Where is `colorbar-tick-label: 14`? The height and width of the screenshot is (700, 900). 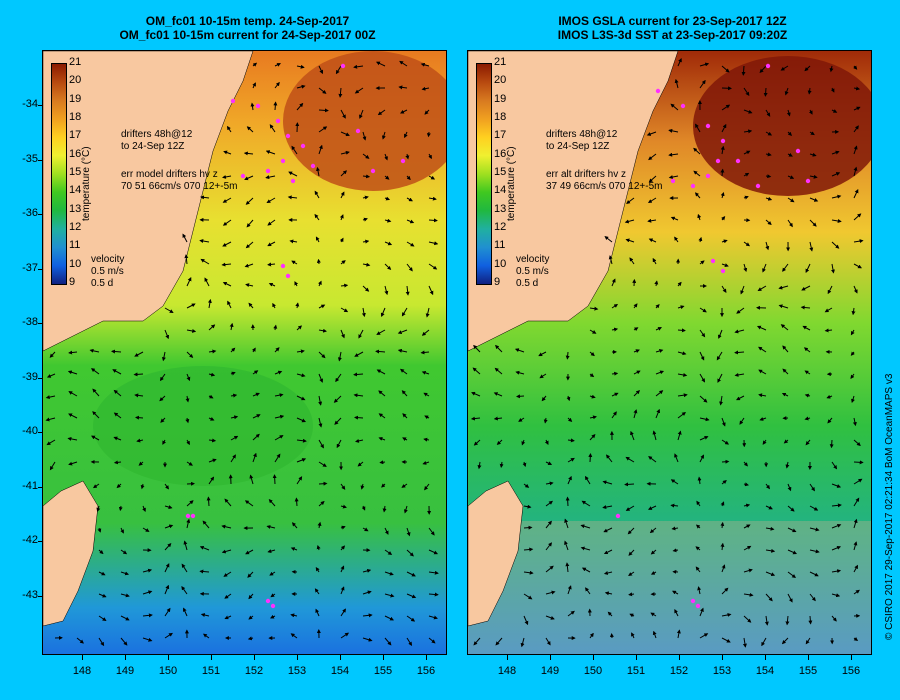
colorbar-tick-label: 14 is located at coordinates (75, 190).